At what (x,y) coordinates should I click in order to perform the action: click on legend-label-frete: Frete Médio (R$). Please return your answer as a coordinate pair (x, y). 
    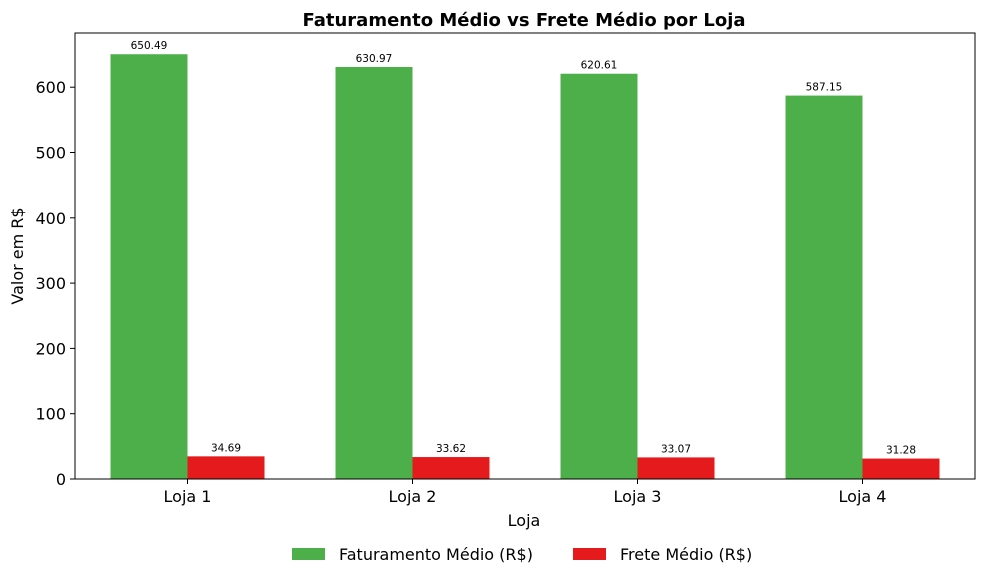
    Looking at the image, I should click on (686, 554).